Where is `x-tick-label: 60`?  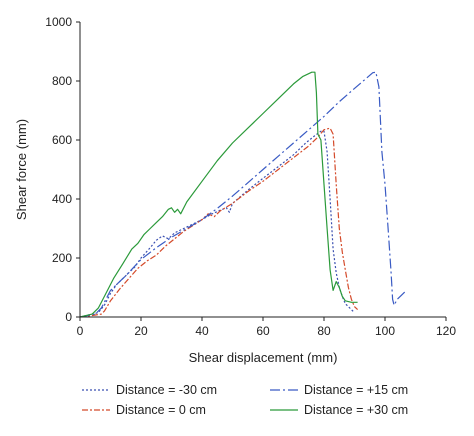
x-tick-label: 60 is located at coordinates (263, 331).